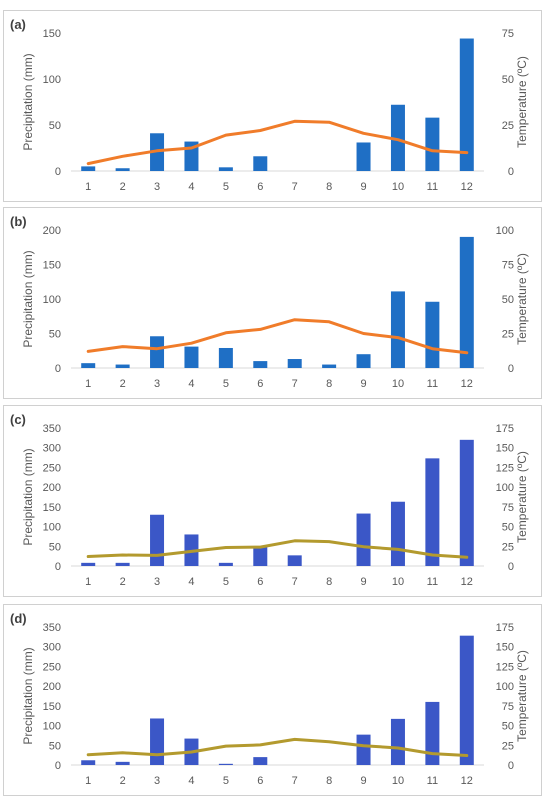  What do you see at coordinates (505, 648) in the screenshot?
I see `y2-tick-label: 150` at bounding box center [505, 648].